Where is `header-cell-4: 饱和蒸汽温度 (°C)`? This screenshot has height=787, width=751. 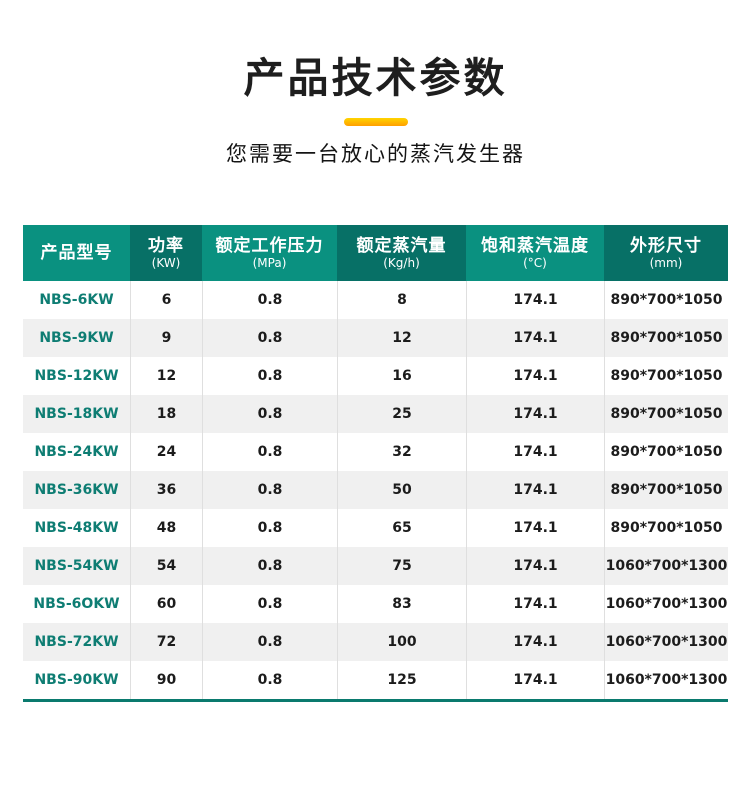
header-cell-4: 饱和蒸汽温度 (°C) is located at coordinates (535, 253).